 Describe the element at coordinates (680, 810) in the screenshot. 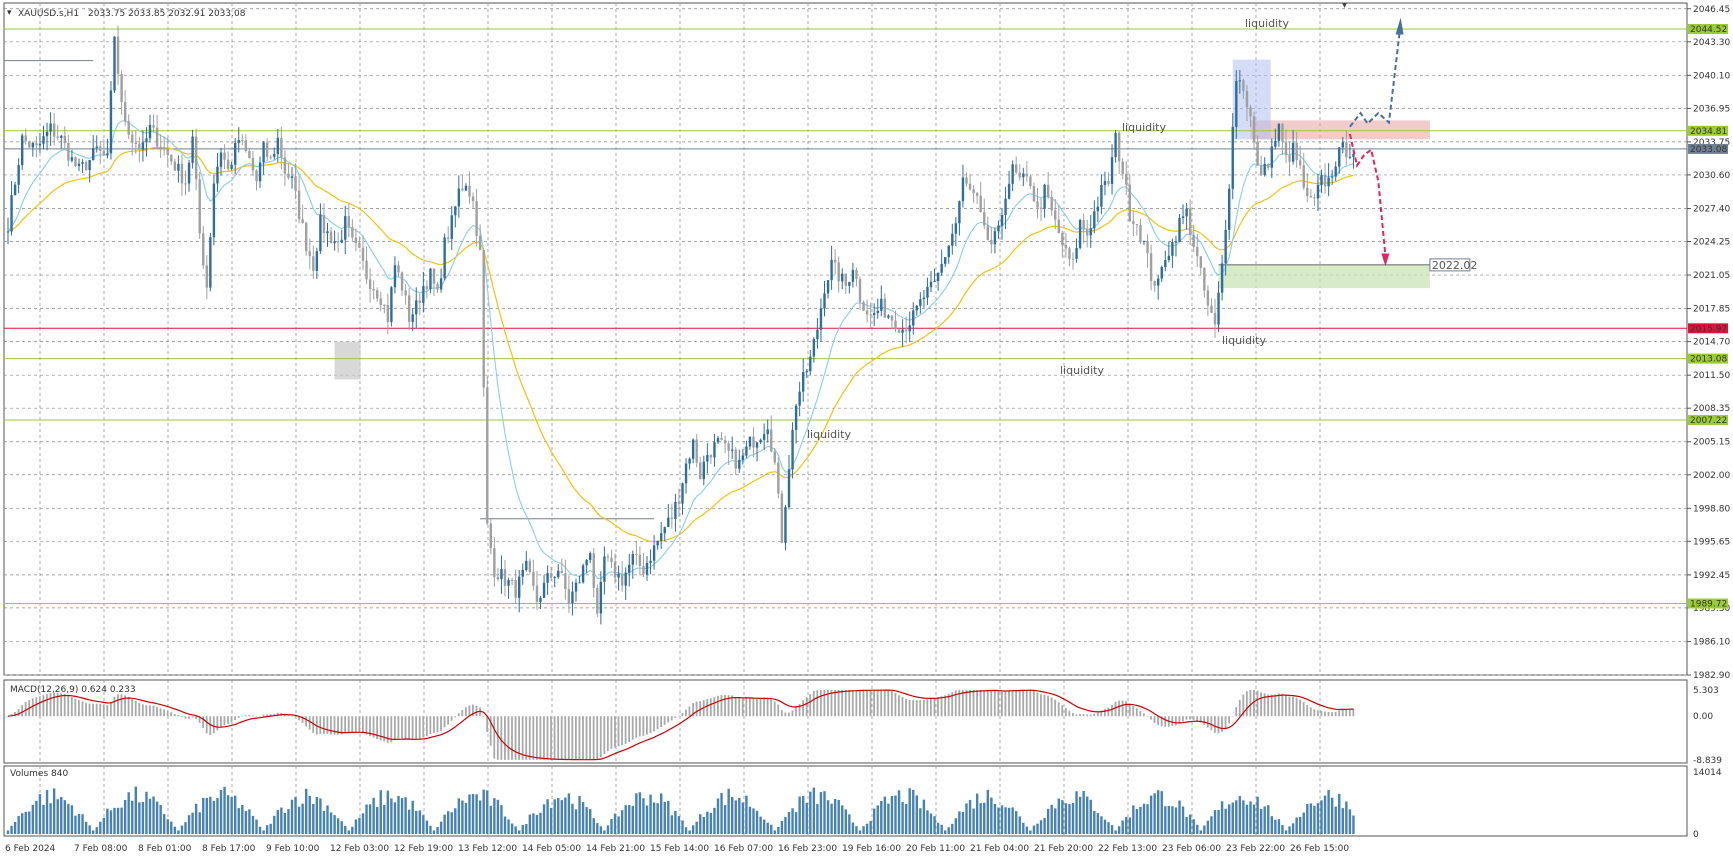

I see `volume-series` at that location.